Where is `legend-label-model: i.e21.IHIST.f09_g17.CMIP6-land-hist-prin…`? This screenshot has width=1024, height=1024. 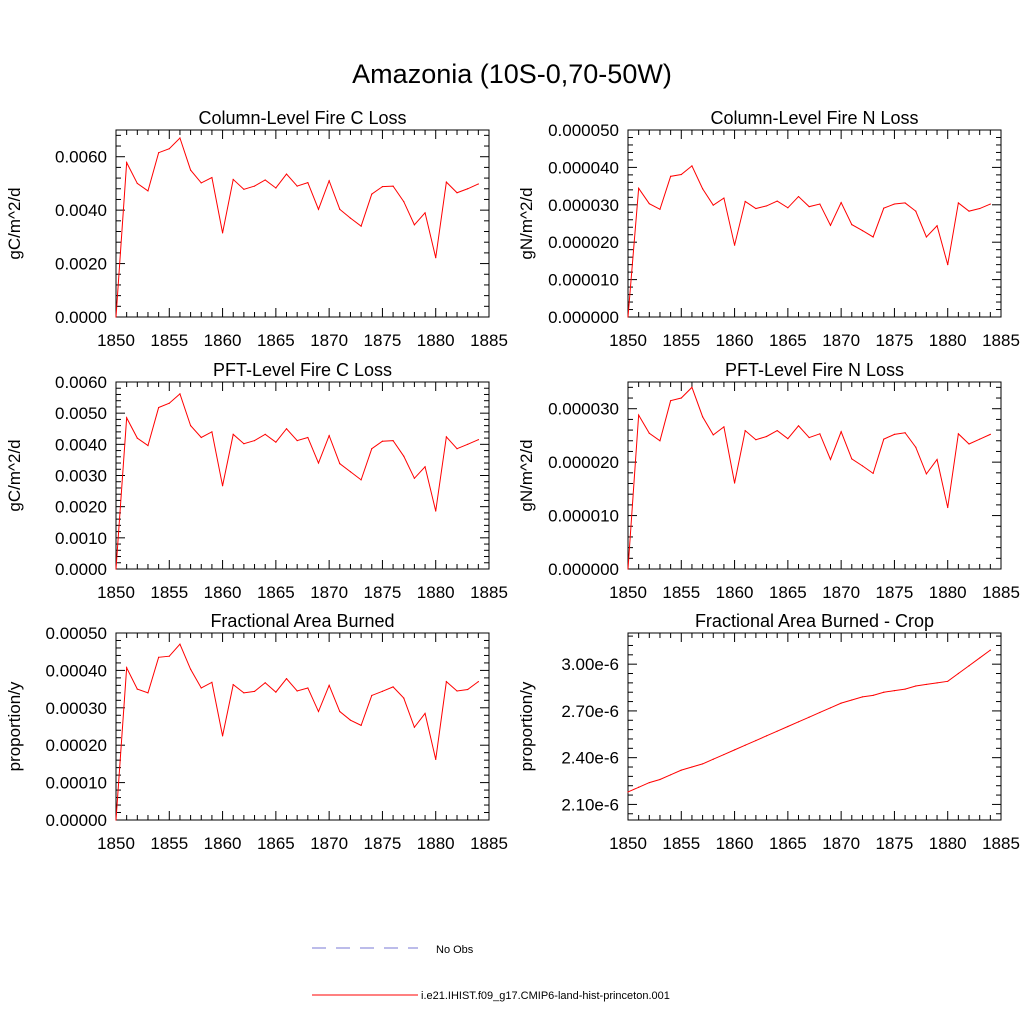 legend-label-model: i.e21.IHIST.f09_g17.CMIP6-land-hist-prin… is located at coordinates (545, 996).